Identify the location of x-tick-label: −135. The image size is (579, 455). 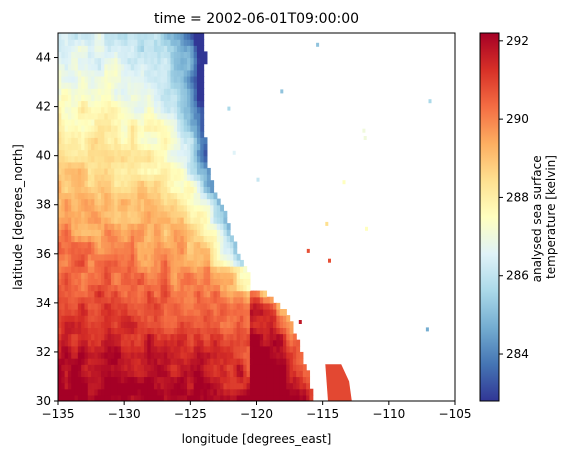
(58, 414).